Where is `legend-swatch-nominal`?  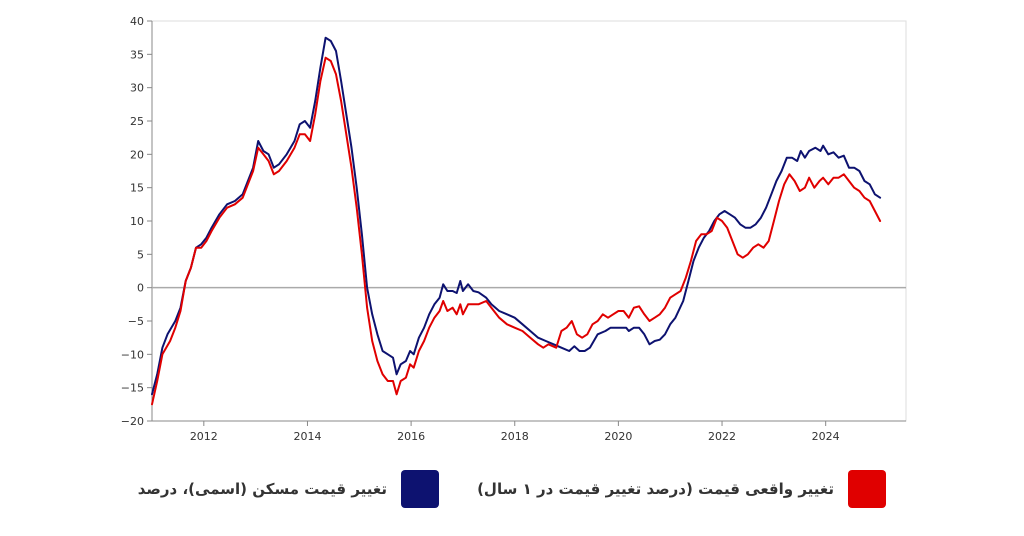 legend-swatch-nominal is located at coordinates (420, 489).